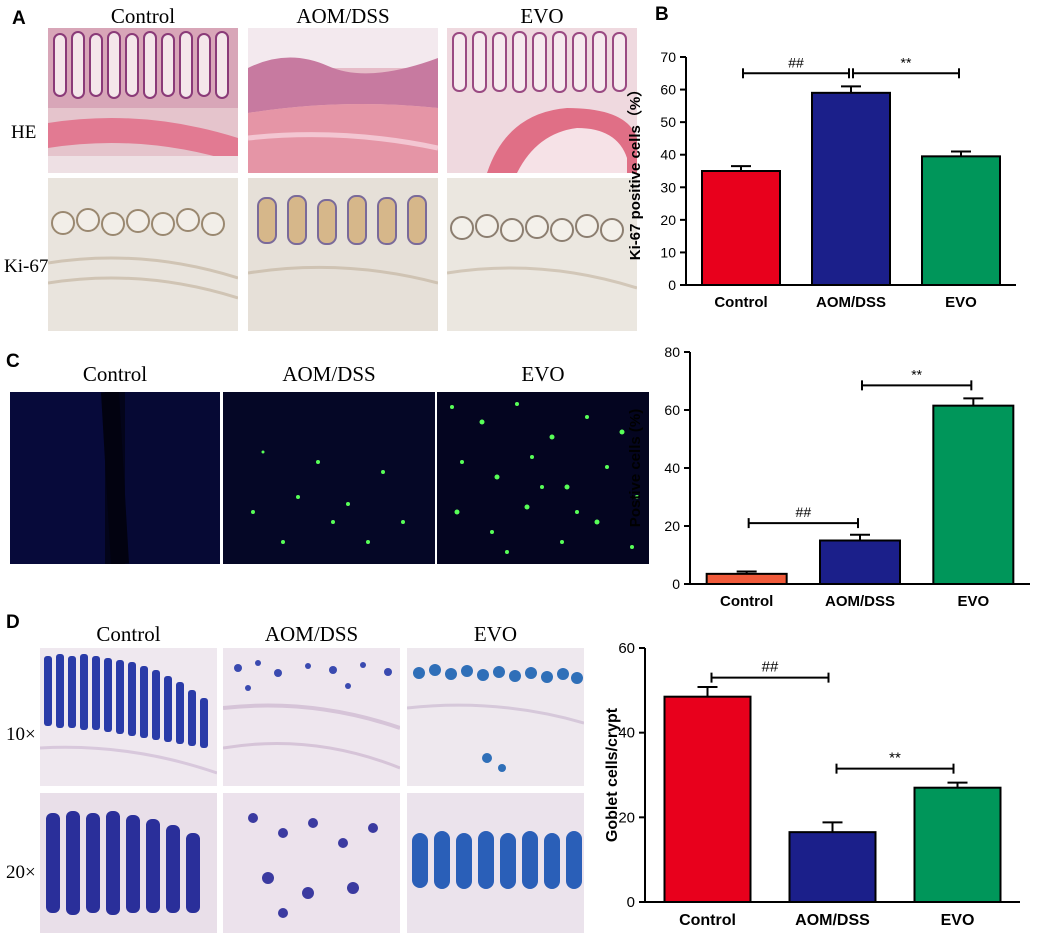 The image size is (1052, 939). What do you see at coordinates (668, 57) in the screenshot?
I see `y-tick-label: 70` at bounding box center [668, 57].